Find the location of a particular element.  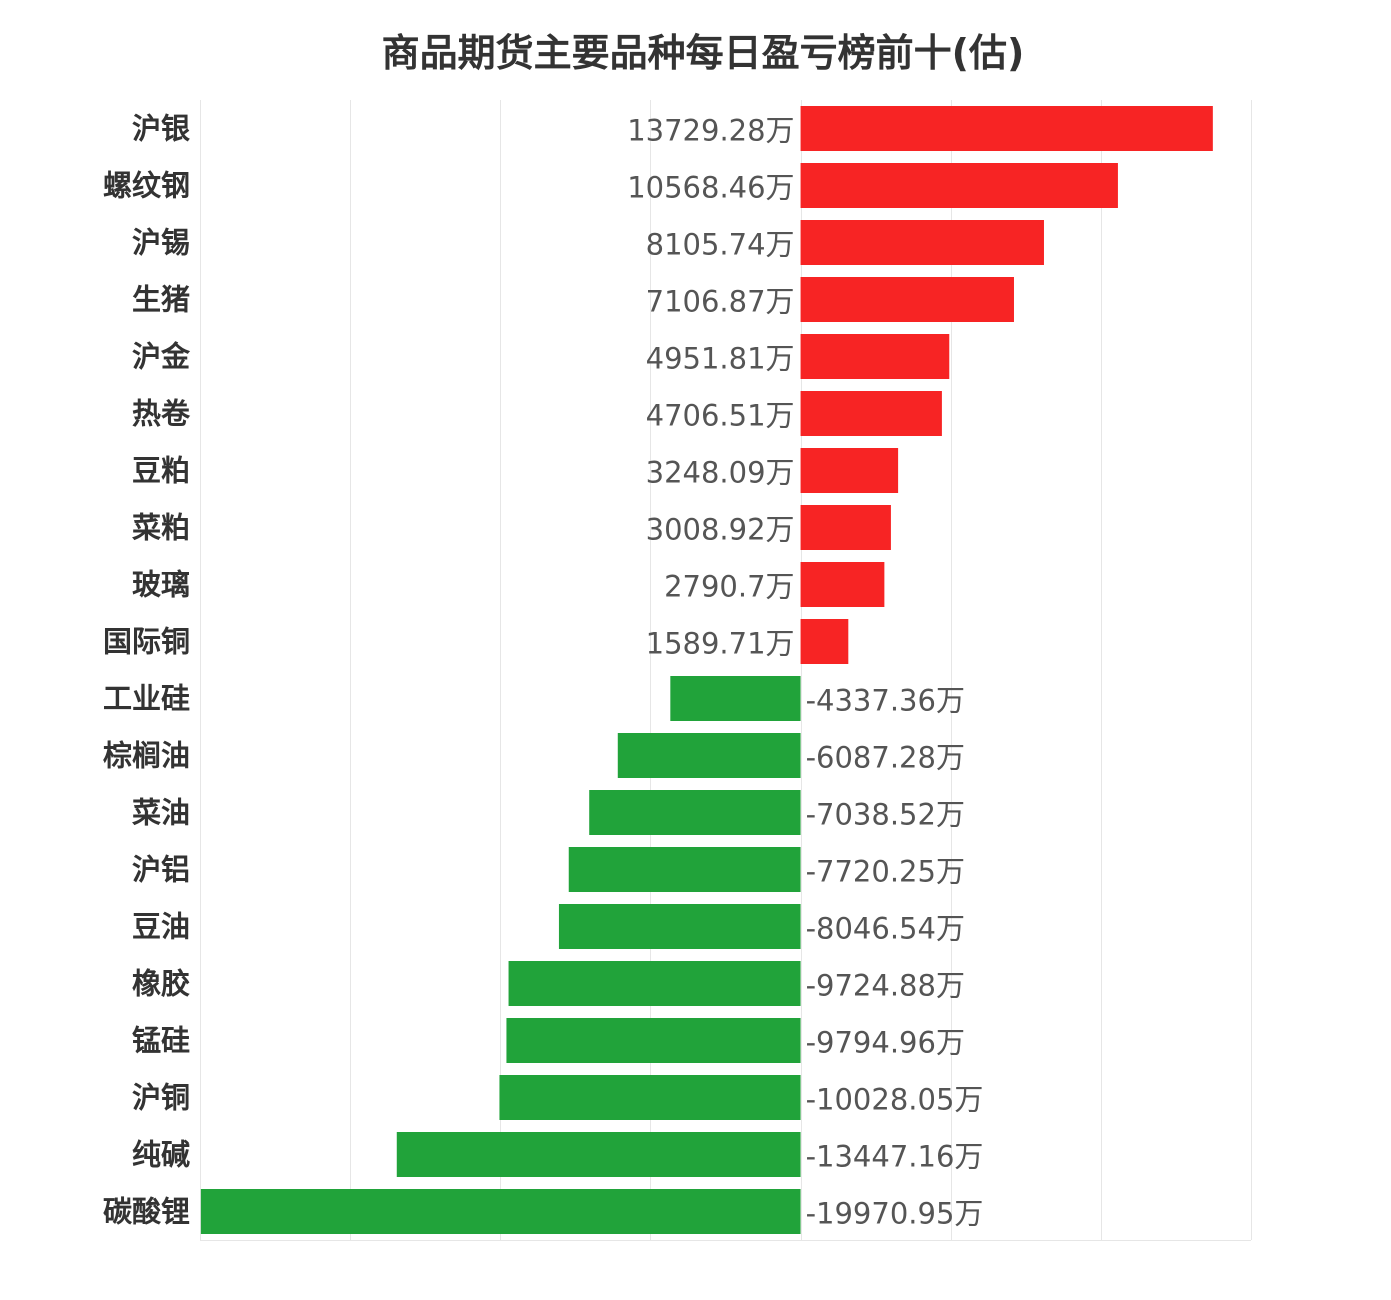

value-label: 2790.7万 is located at coordinates (729, 587).